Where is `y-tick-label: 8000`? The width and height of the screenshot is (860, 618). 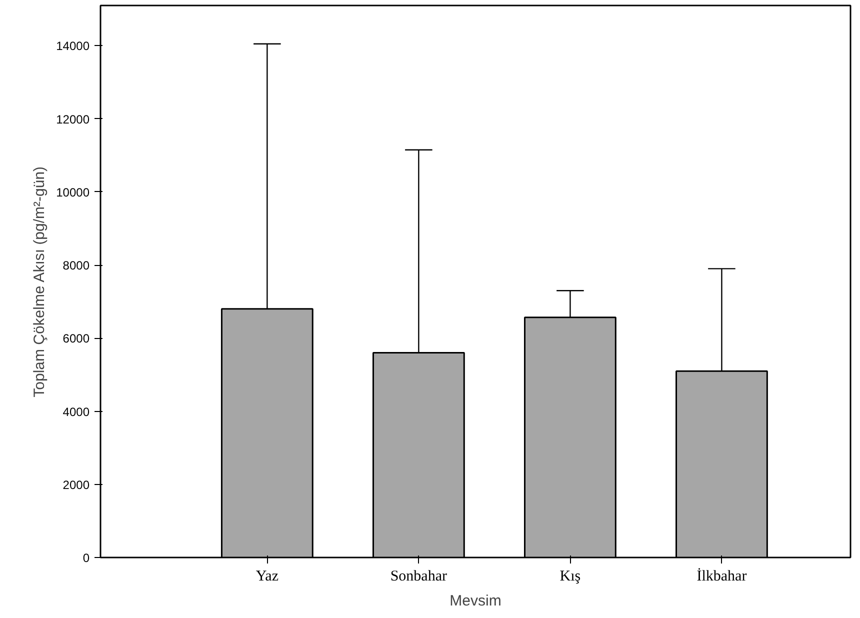
y-tick-label: 8000 is located at coordinates (76, 265).